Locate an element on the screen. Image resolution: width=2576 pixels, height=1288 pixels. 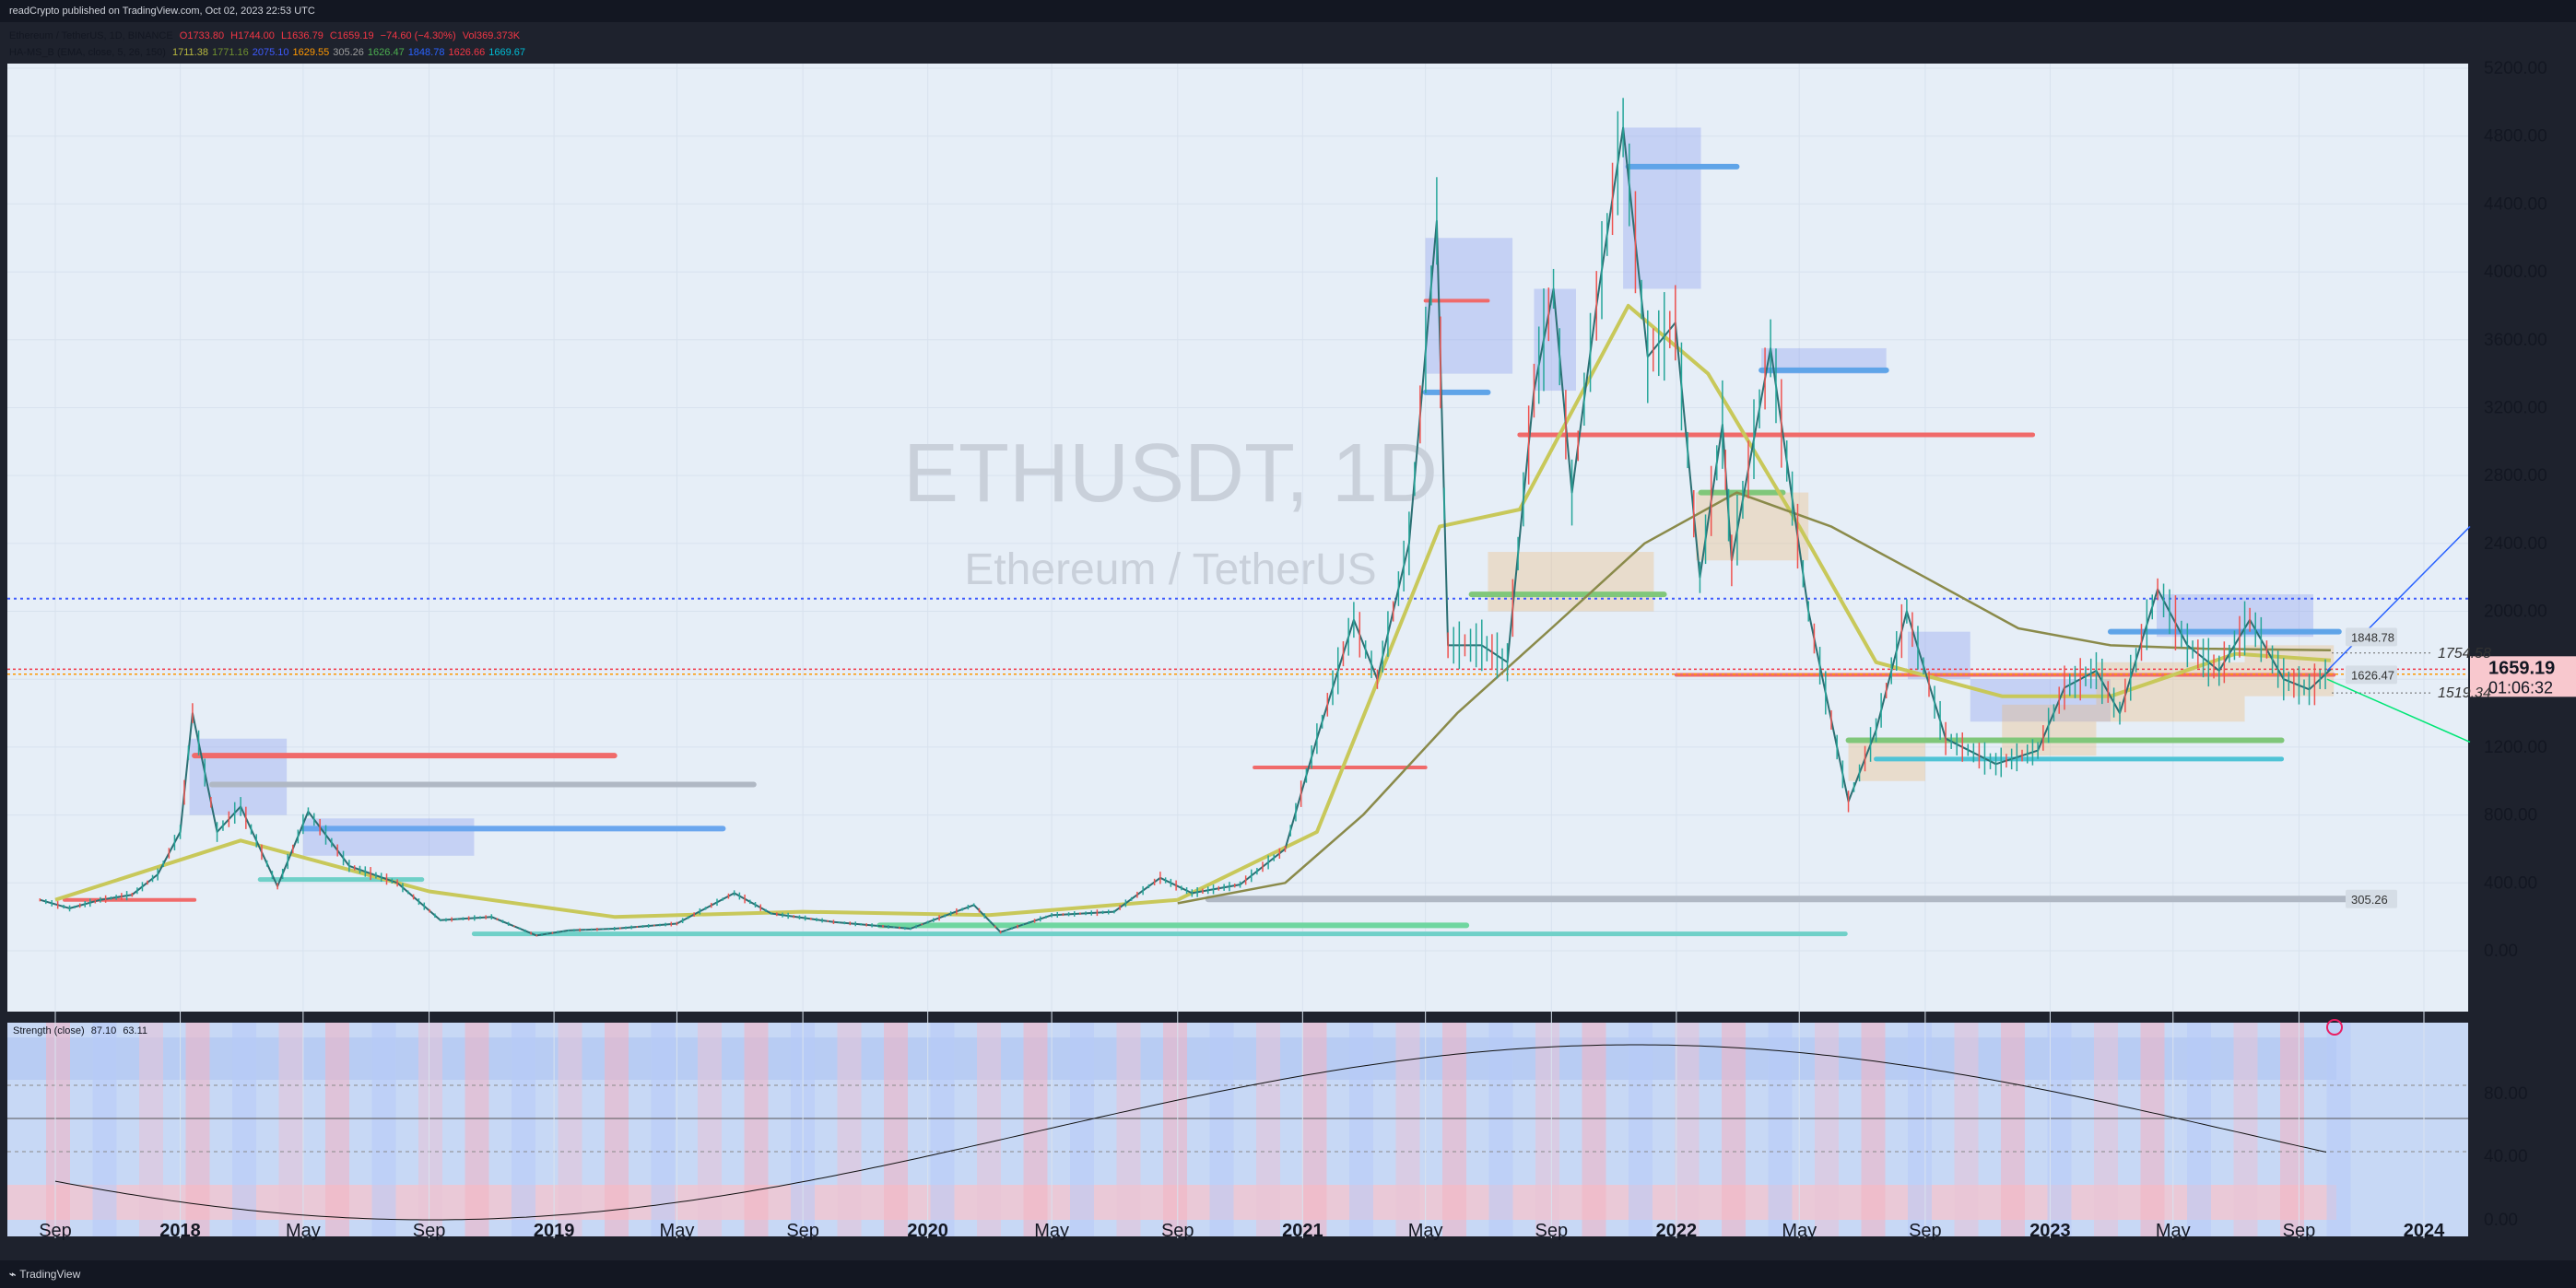
indicator-value: 2075.10 is located at coordinates (270, 52).